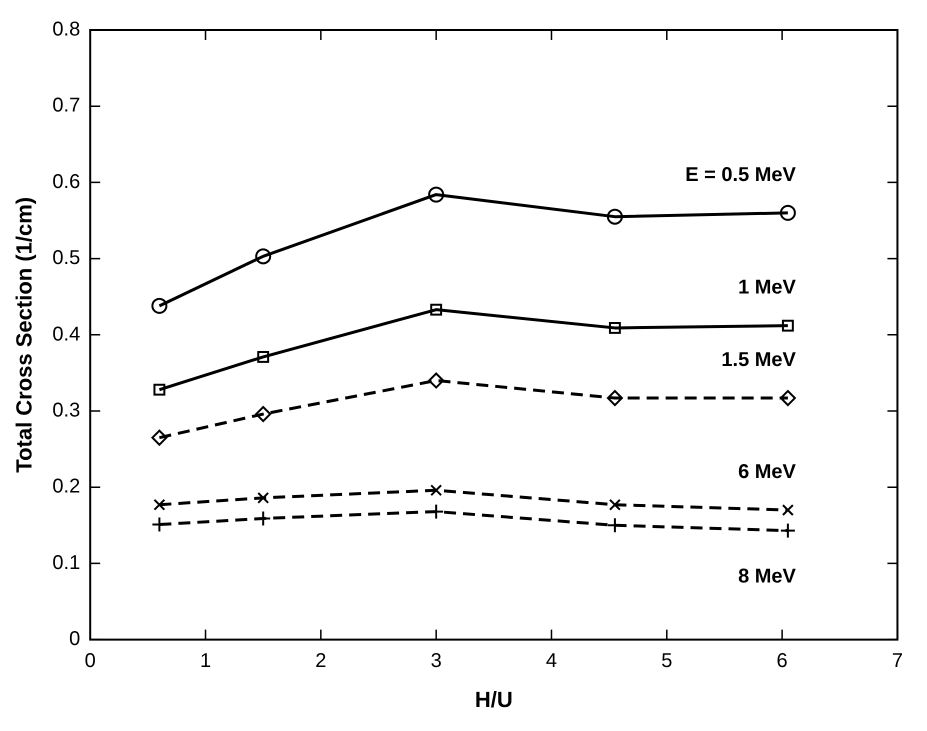 This screenshot has height=731, width=927. What do you see at coordinates (897, 661) in the screenshot?
I see `x-tick-label: 7` at bounding box center [897, 661].